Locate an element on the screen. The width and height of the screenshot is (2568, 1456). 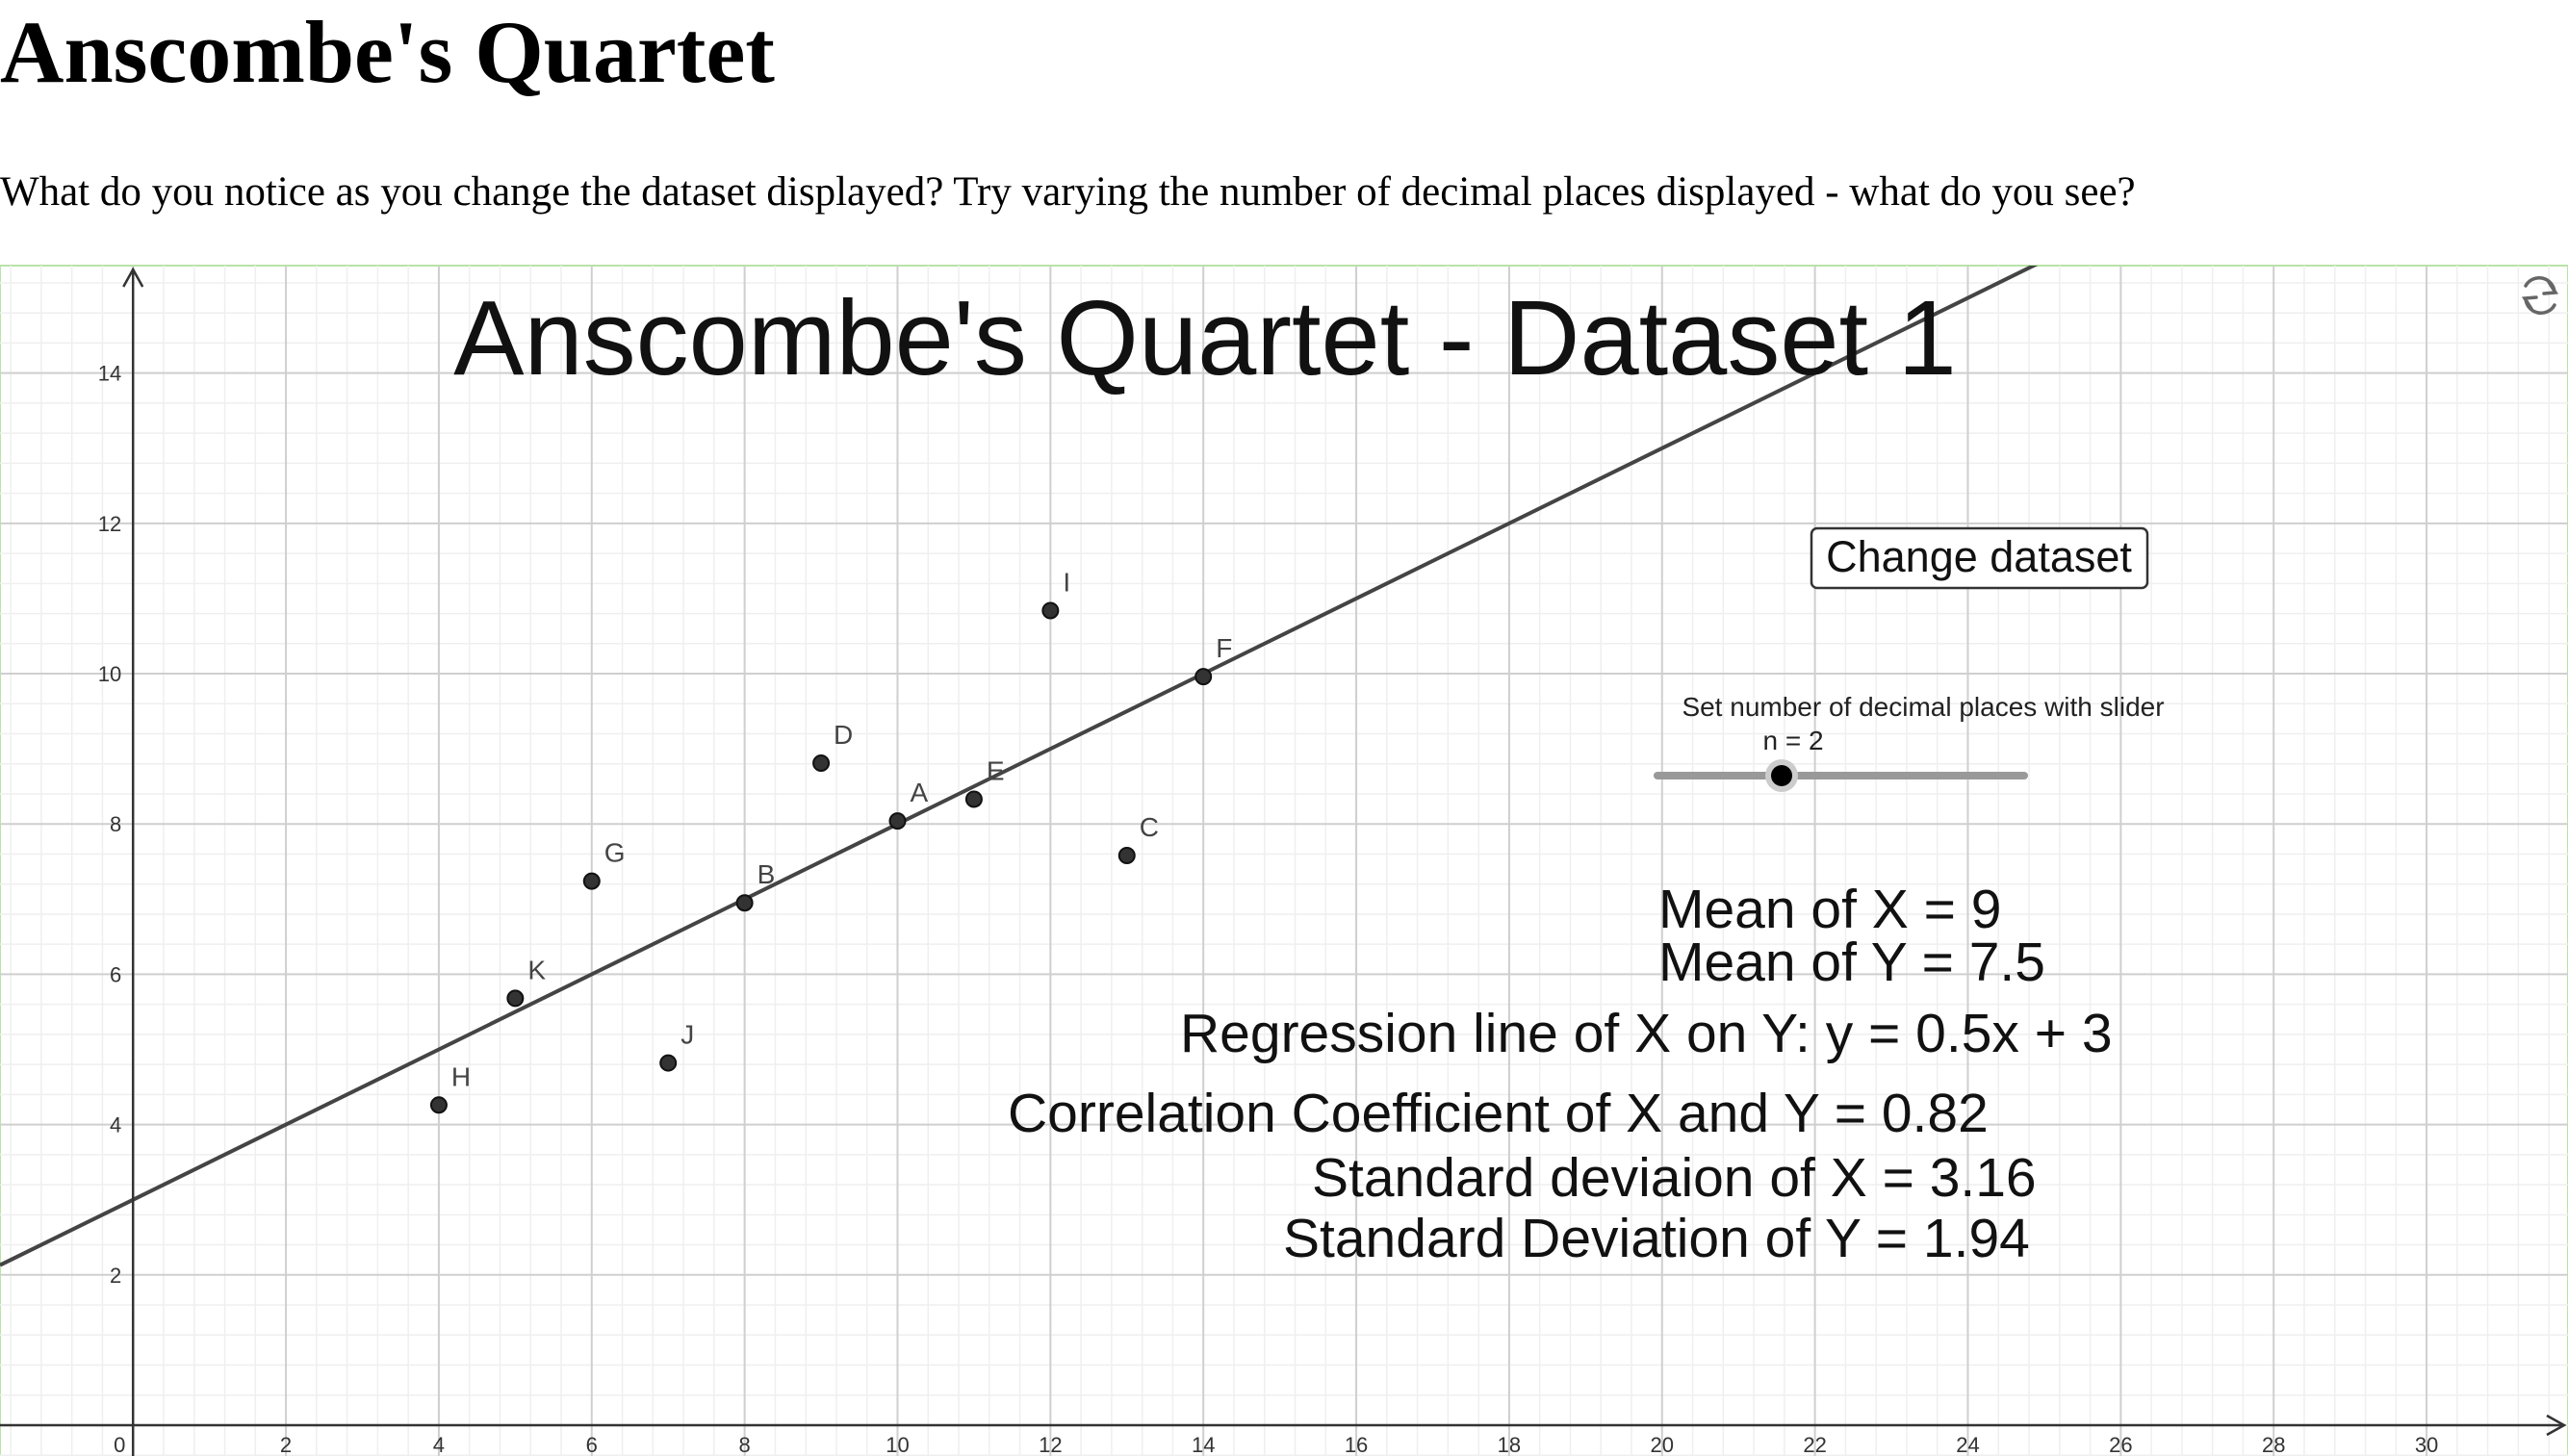
x-tick-label: 16 is located at coordinates (1356, 1445).